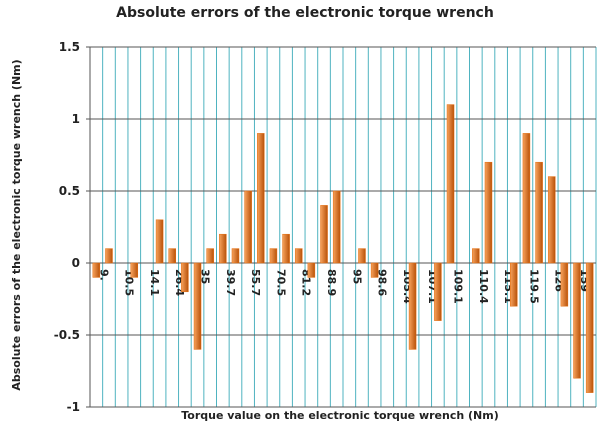 Image resolution: width=598 pixels, height=432 pixels. What do you see at coordinates (356, 276) in the screenshot?
I see `x-tick-label: 95` at bounding box center [356, 276].